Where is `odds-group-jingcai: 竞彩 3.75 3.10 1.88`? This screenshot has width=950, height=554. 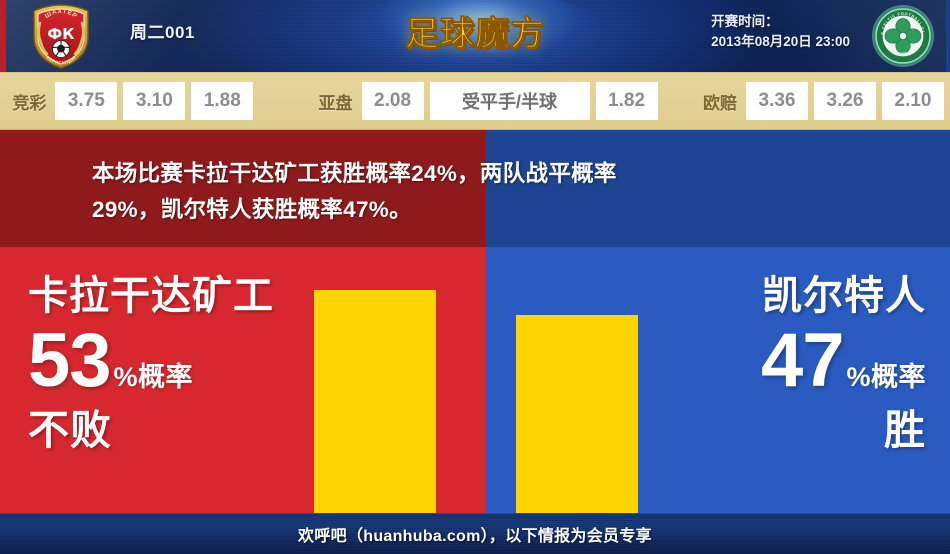 odds-group-jingcai: 竞彩 3.75 3.10 1.88 is located at coordinates (135, 101).